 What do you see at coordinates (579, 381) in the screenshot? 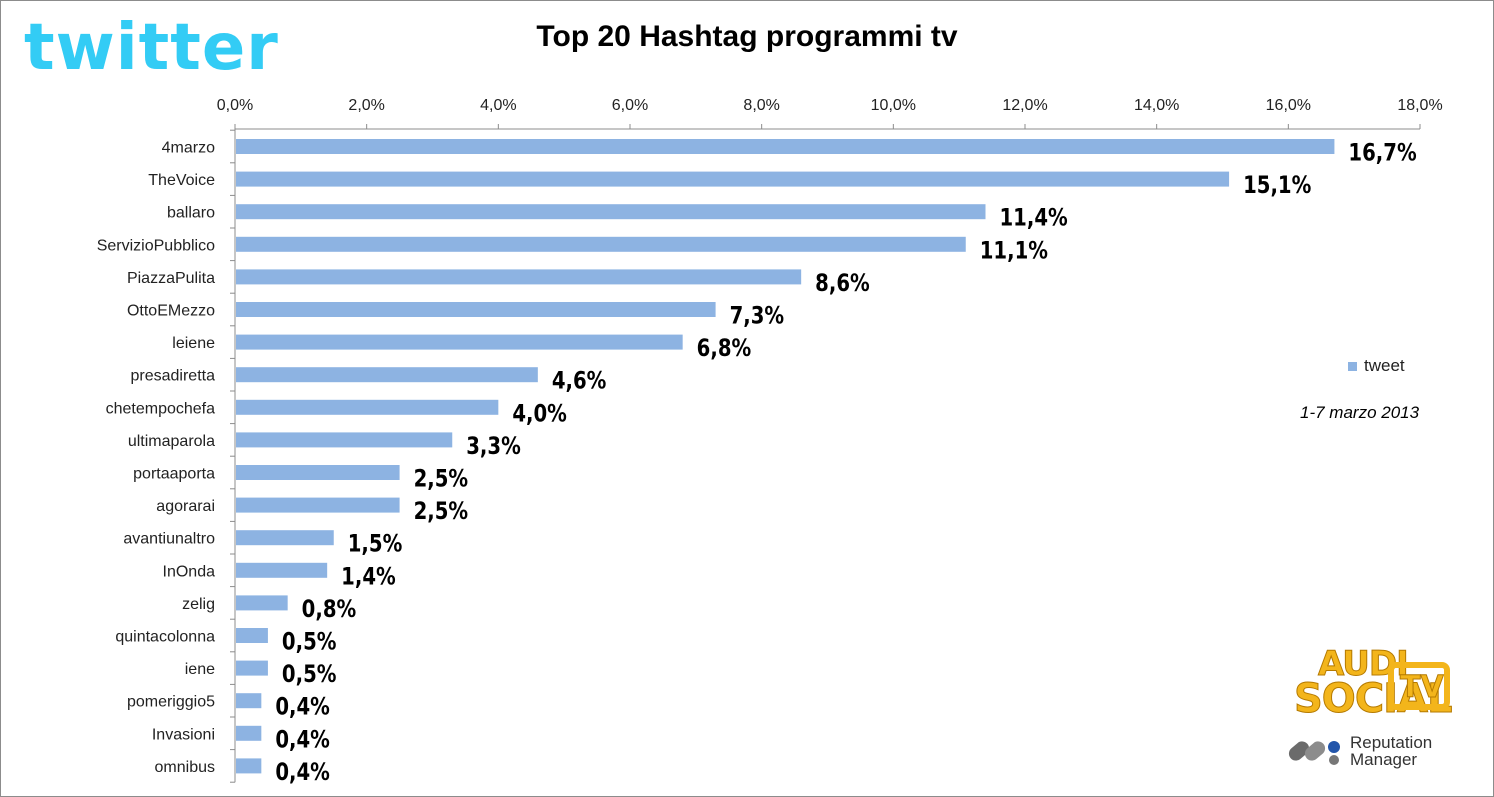
I see `data-label: 4,6%` at bounding box center [579, 381].